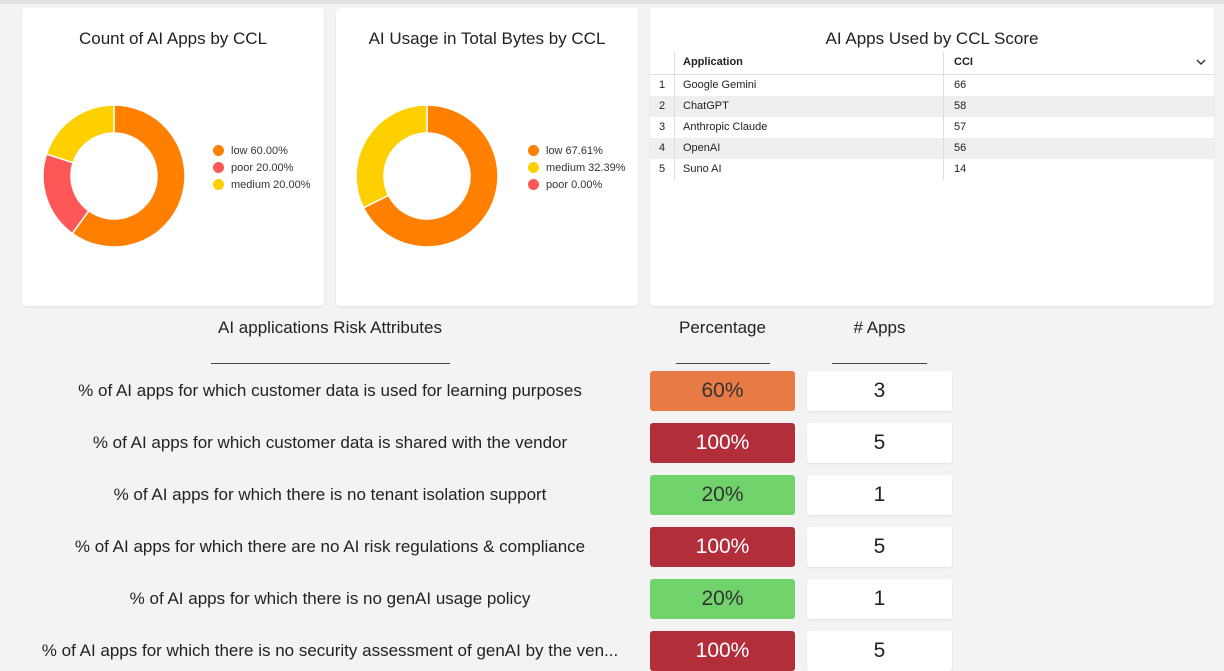 The height and width of the screenshot is (671, 1224). I want to click on chart-legend: low 67.61% medium 32.39% poor 0.00%, so click(578, 169).